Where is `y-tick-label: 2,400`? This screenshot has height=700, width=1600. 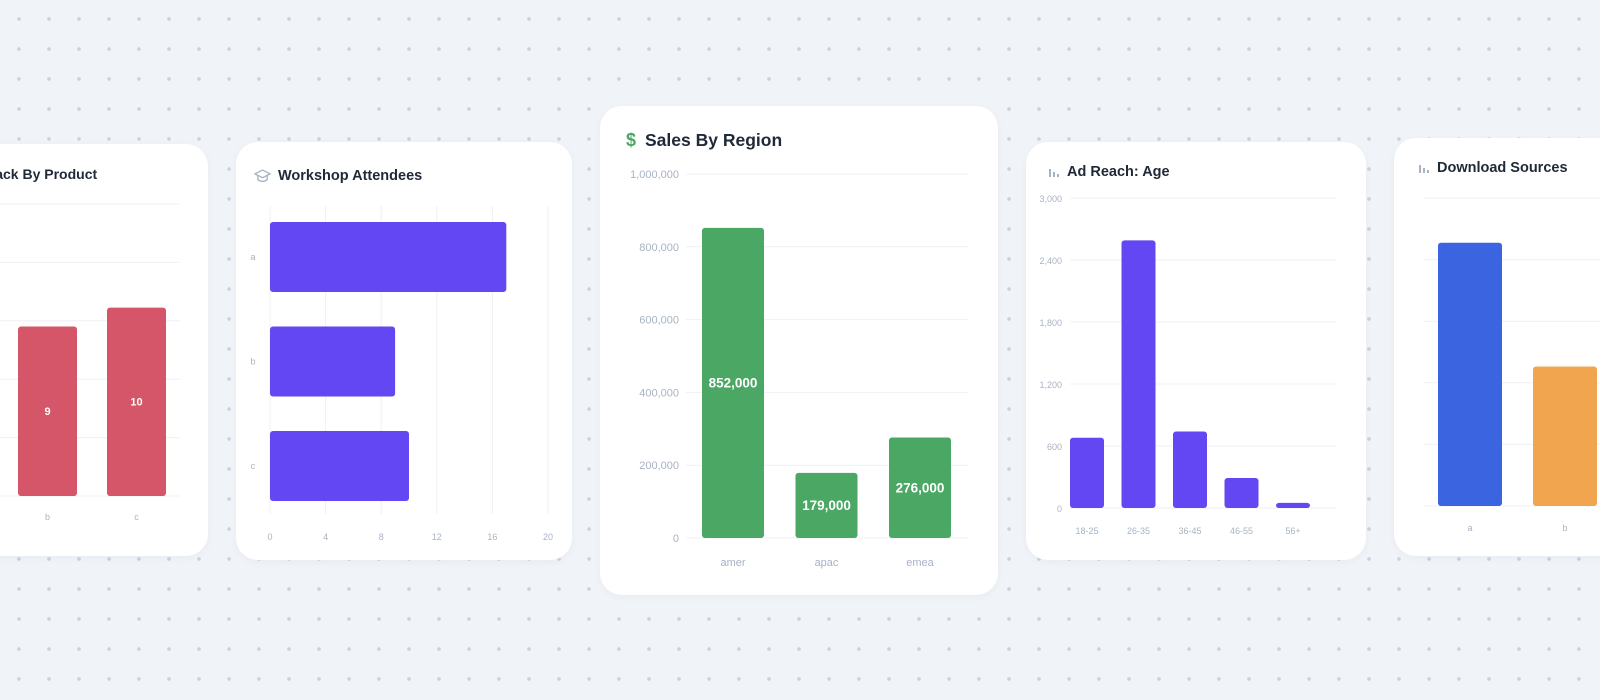 y-tick-label: 2,400 is located at coordinates (1050, 261).